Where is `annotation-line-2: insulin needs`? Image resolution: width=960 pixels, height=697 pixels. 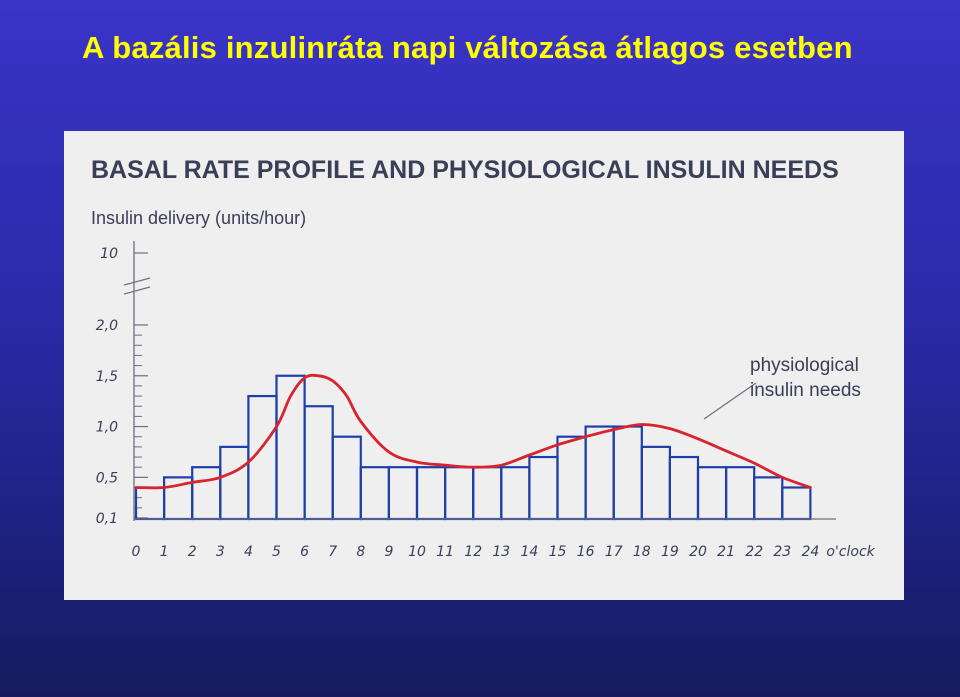
annotation-line-2: insulin needs is located at coordinates (805, 390).